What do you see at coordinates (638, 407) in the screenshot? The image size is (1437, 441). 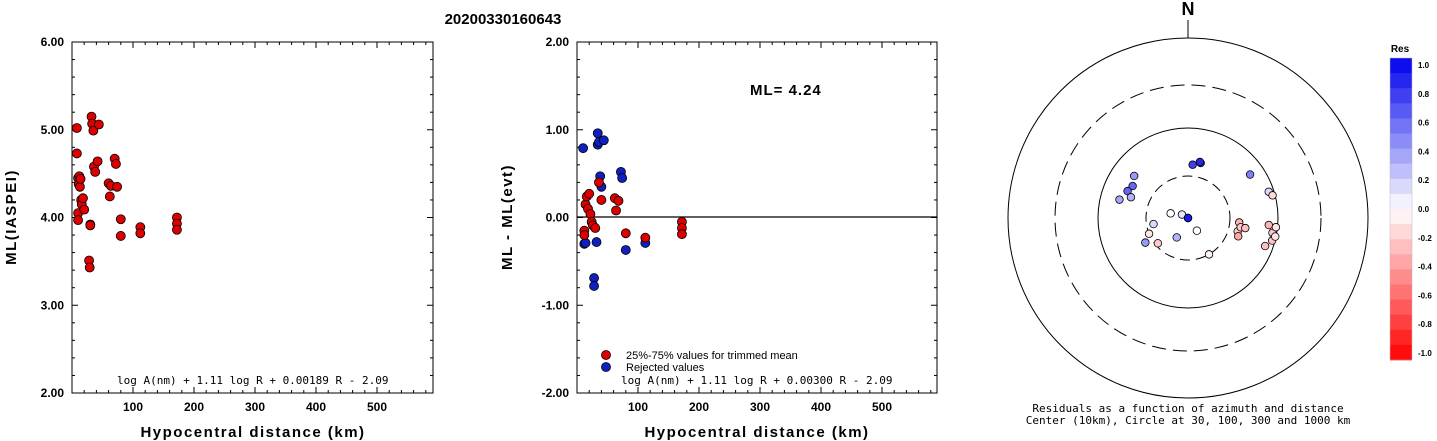 I see `x-tick-label: 100` at bounding box center [638, 407].